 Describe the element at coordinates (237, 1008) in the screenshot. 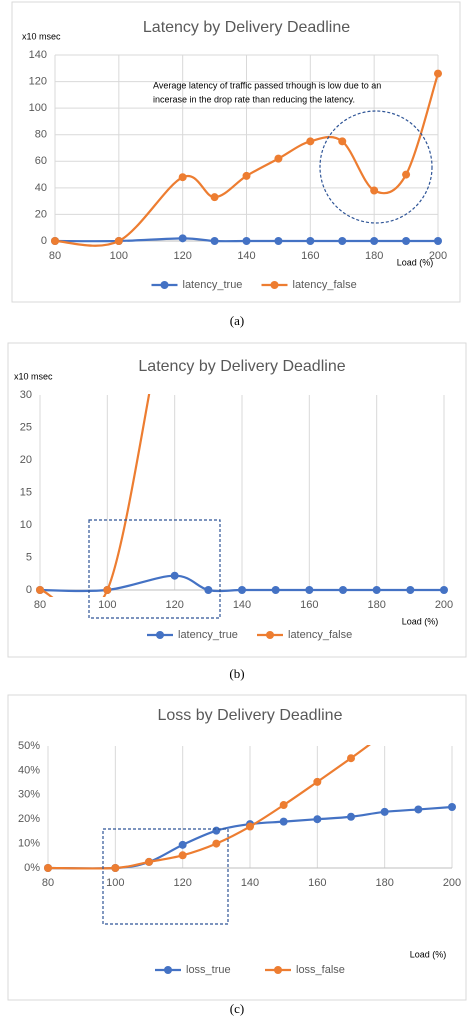

I see `caption: (c)` at that location.